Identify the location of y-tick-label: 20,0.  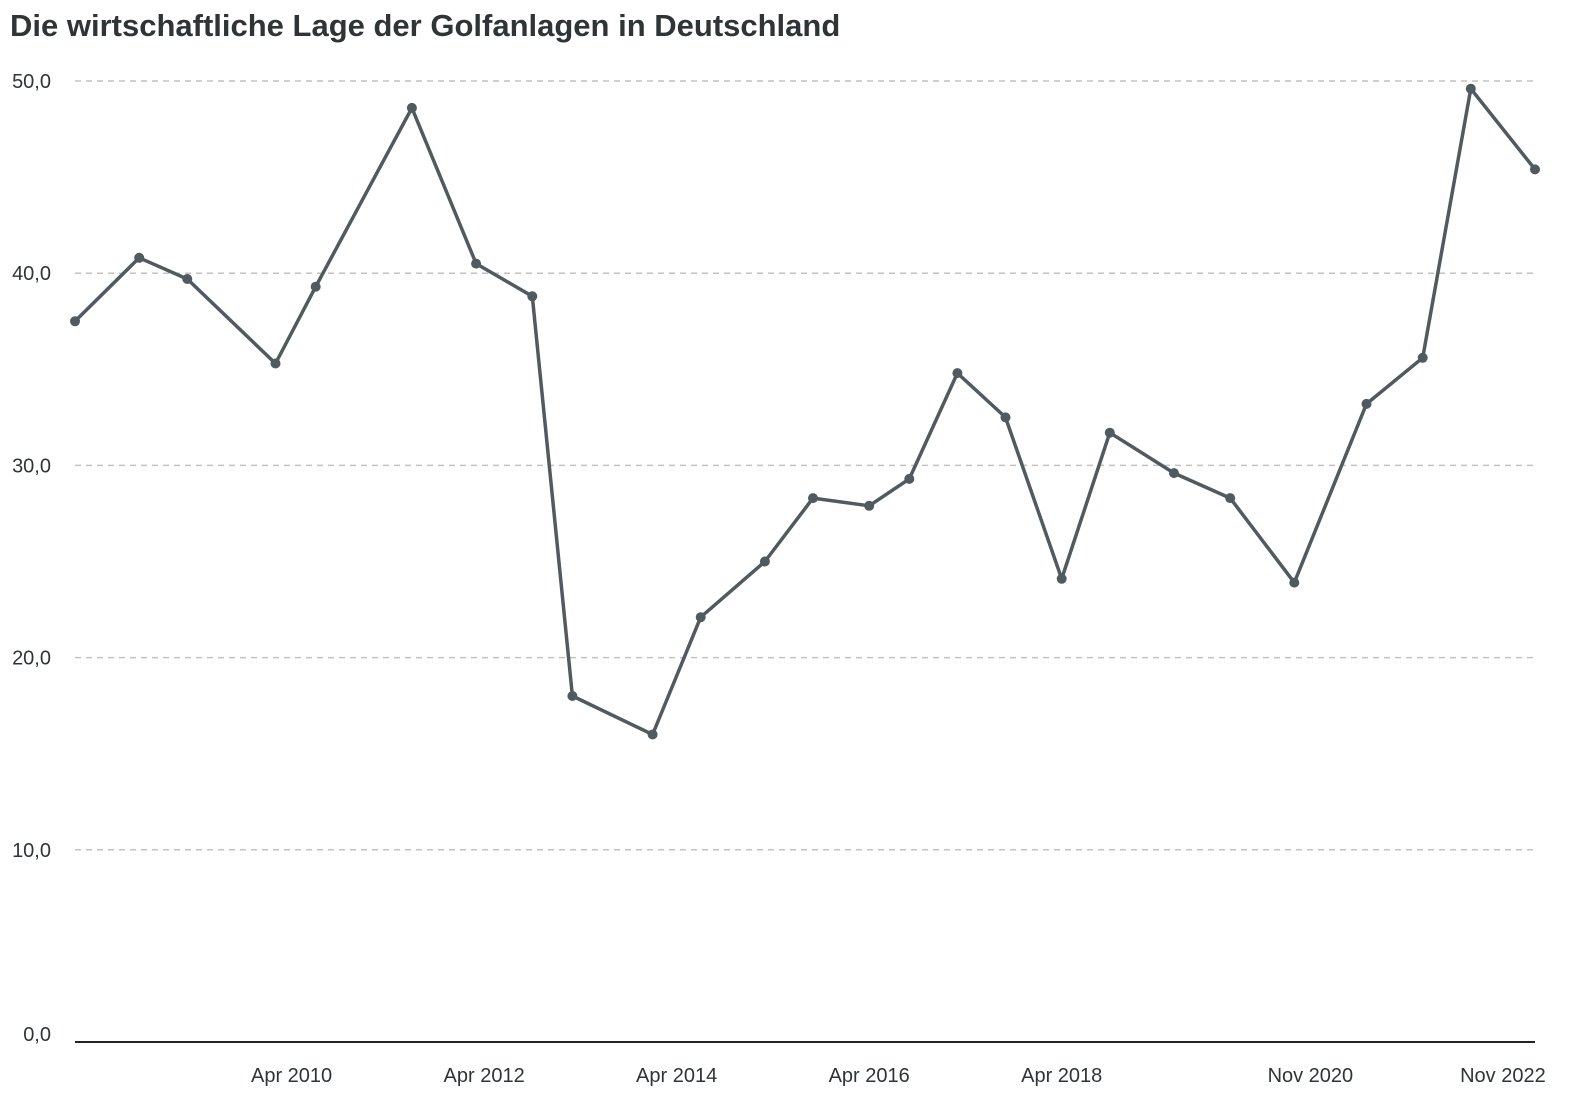
(31, 659).